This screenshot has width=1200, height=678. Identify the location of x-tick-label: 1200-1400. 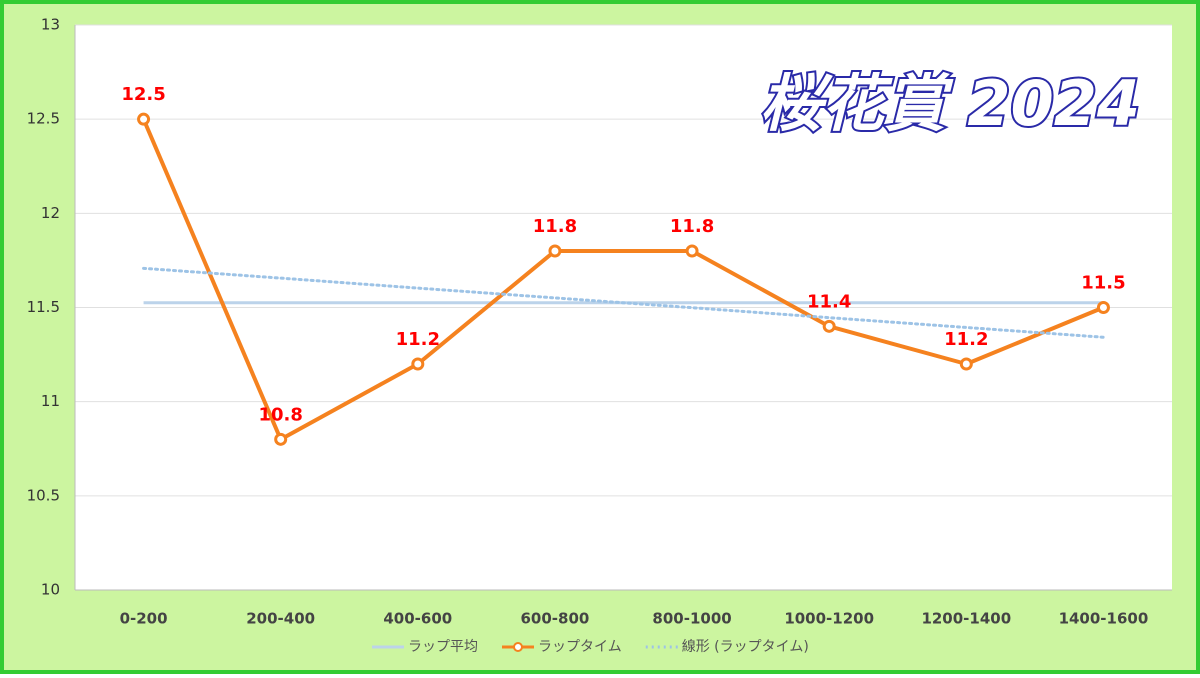
(966, 619).